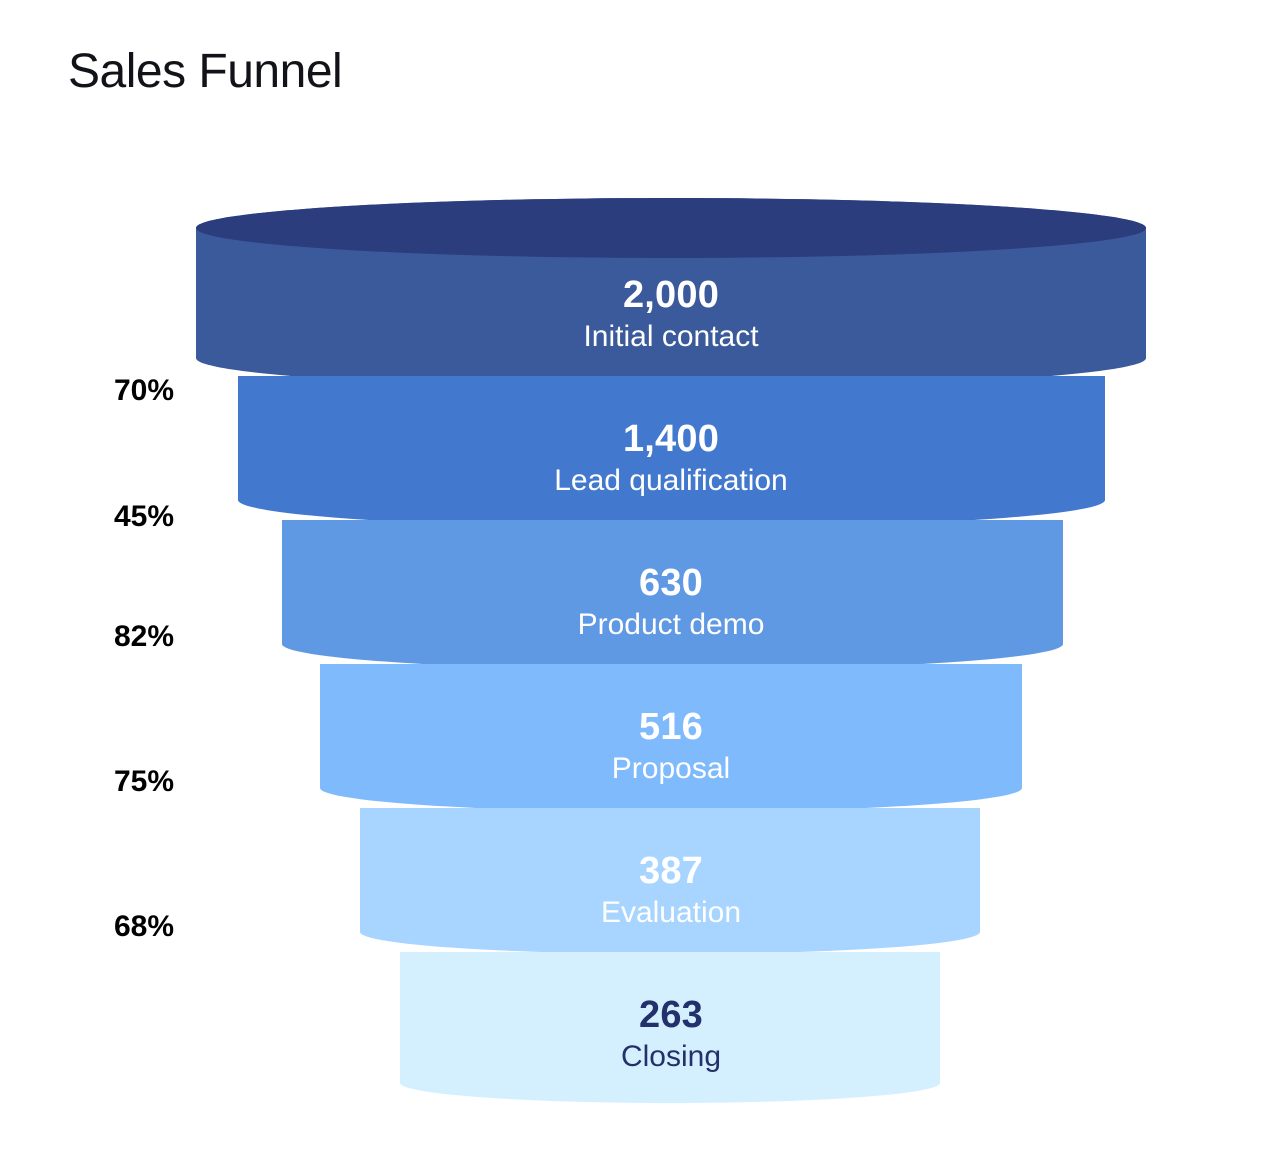 The image size is (1280, 1165). I want to click on conversion-label-4: 75%, so click(143, 781).